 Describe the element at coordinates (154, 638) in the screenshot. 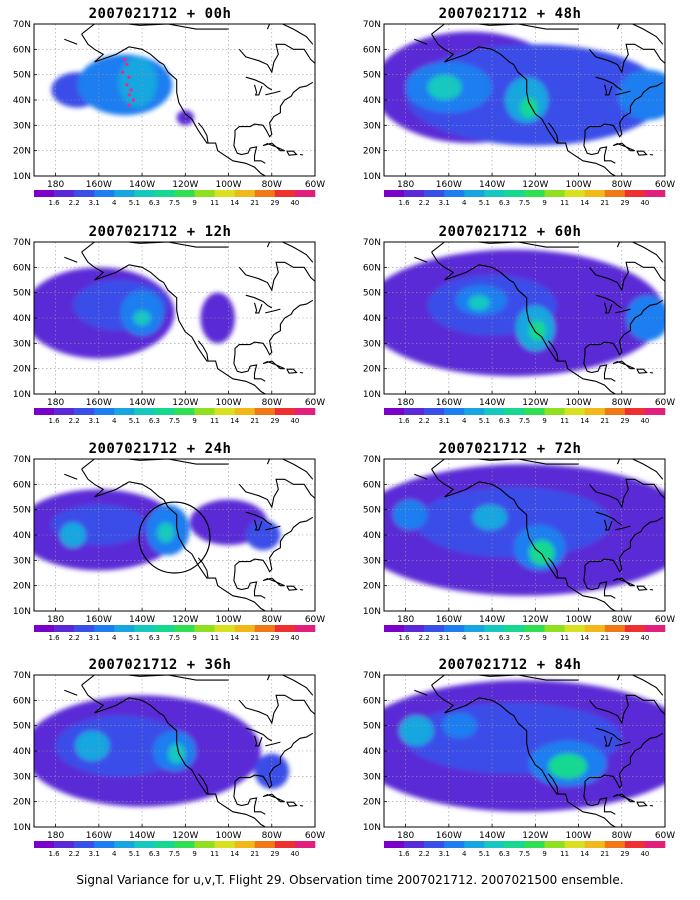

I see `colorbar-label: 6.3` at that location.